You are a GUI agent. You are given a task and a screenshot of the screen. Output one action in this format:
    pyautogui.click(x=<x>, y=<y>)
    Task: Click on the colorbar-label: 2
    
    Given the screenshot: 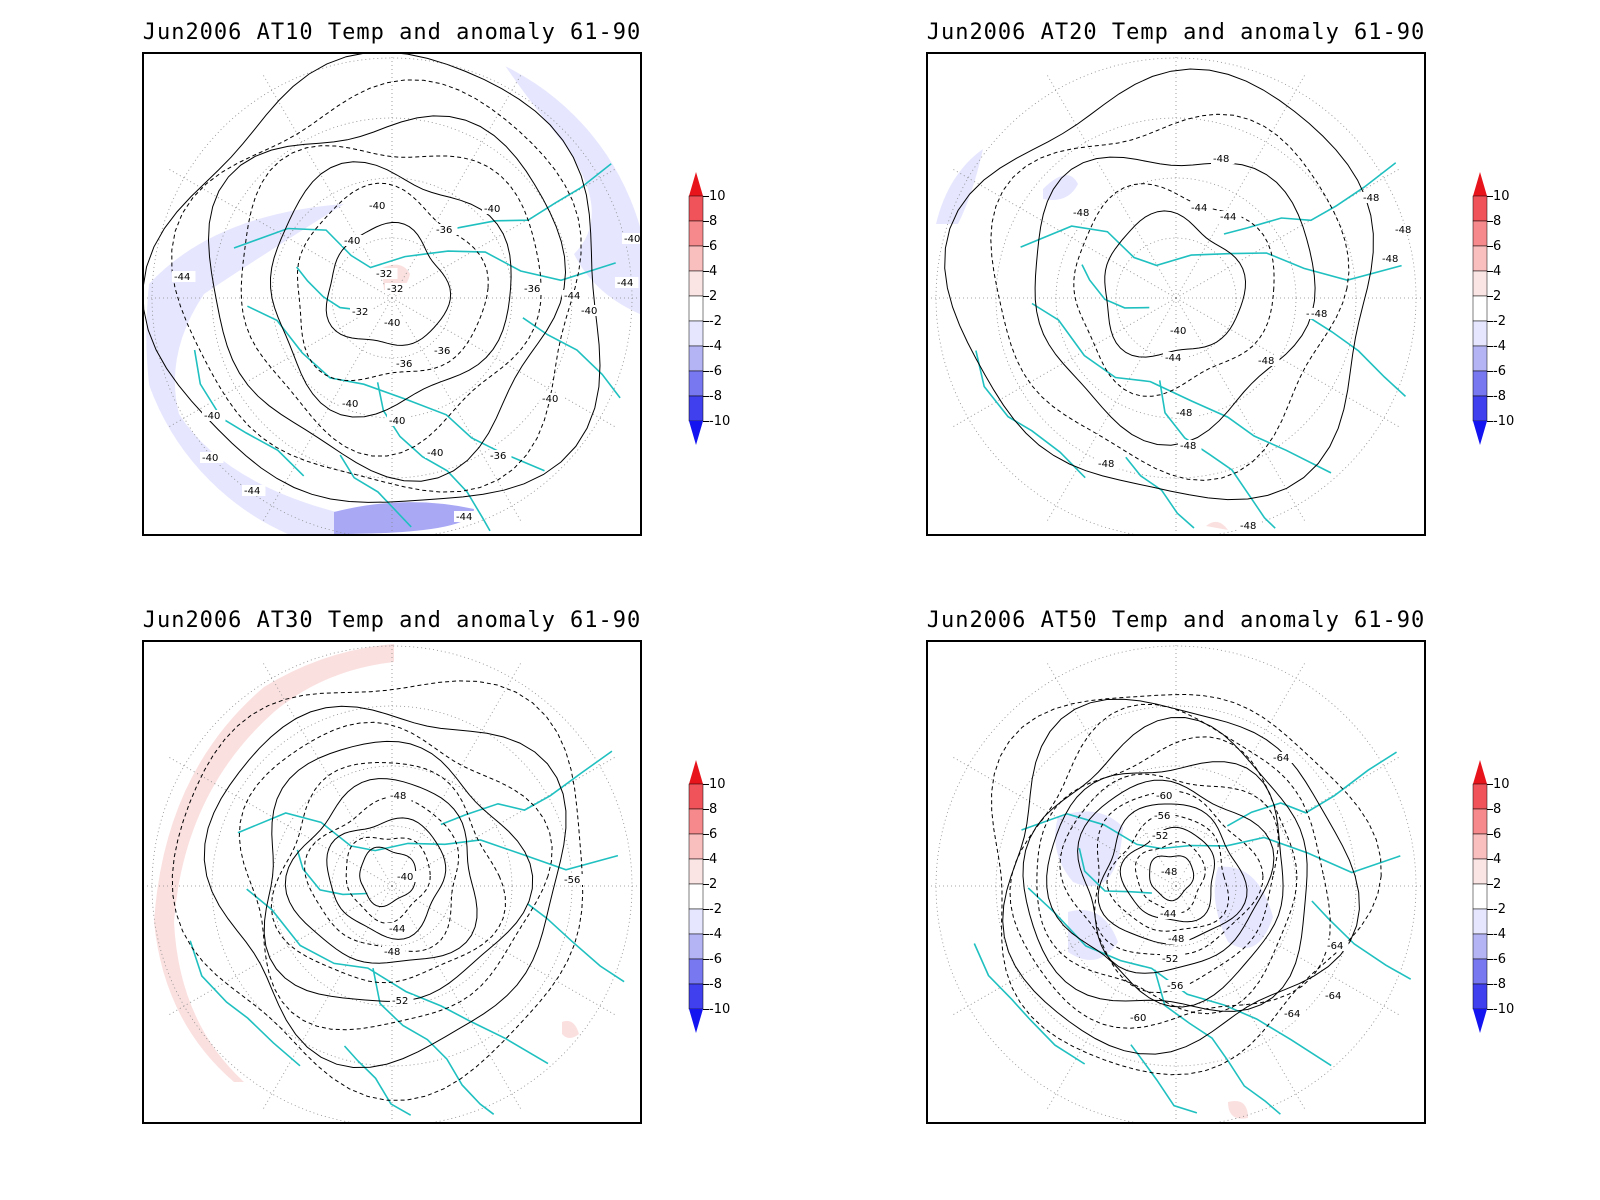 What is the action you would take?
    pyautogui.click(x=1497, y=884)
    